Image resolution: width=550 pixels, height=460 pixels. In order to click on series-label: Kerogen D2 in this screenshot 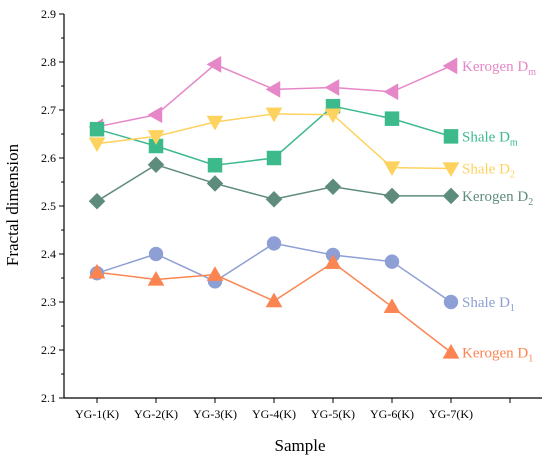, I will do `click(497, 198)`.